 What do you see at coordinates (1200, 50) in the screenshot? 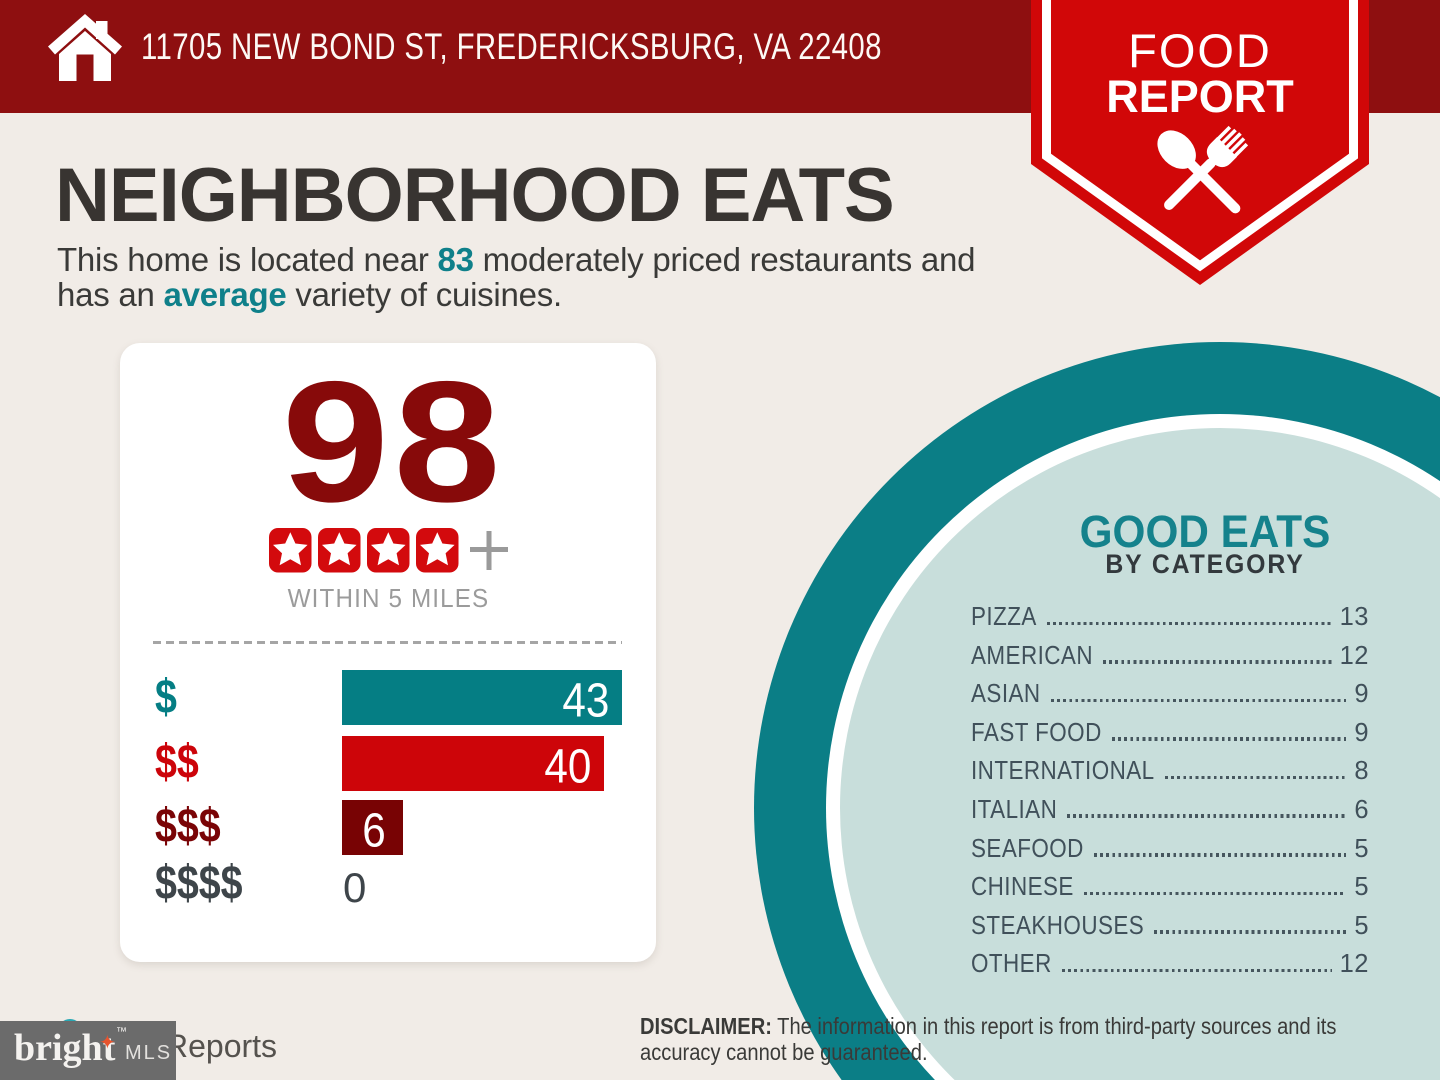
I see `svg-text: FOOD` at bounding box center [1200, 50].